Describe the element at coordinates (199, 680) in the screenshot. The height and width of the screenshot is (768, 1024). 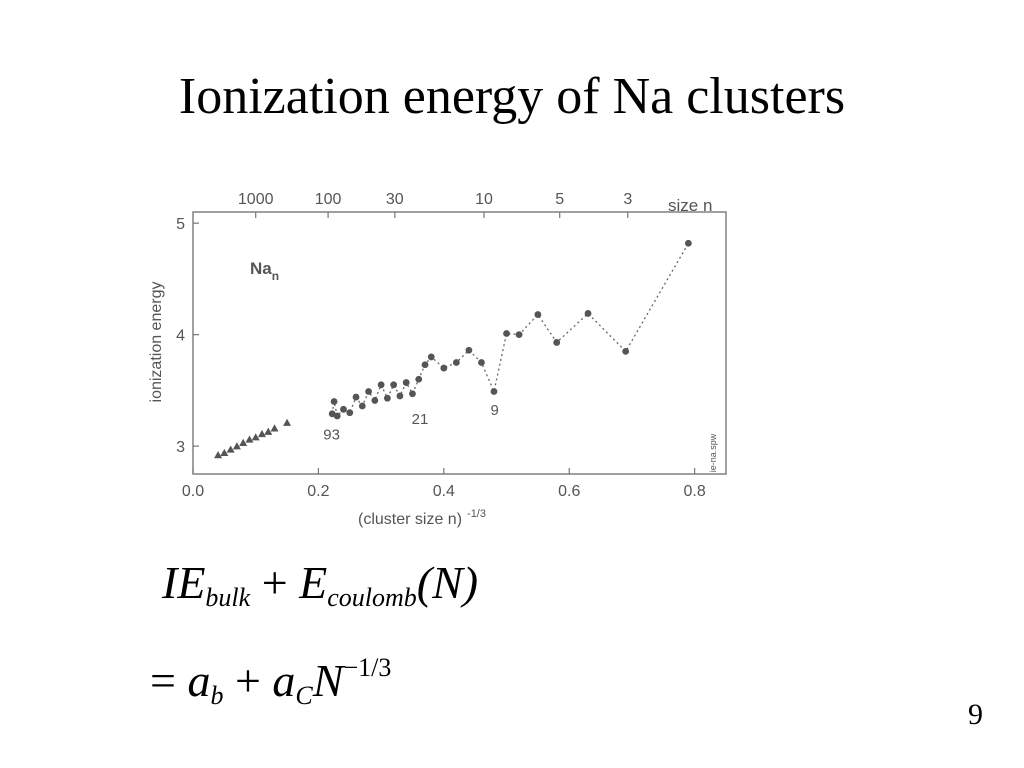
I see `formula-a-bulk: a` at that location.